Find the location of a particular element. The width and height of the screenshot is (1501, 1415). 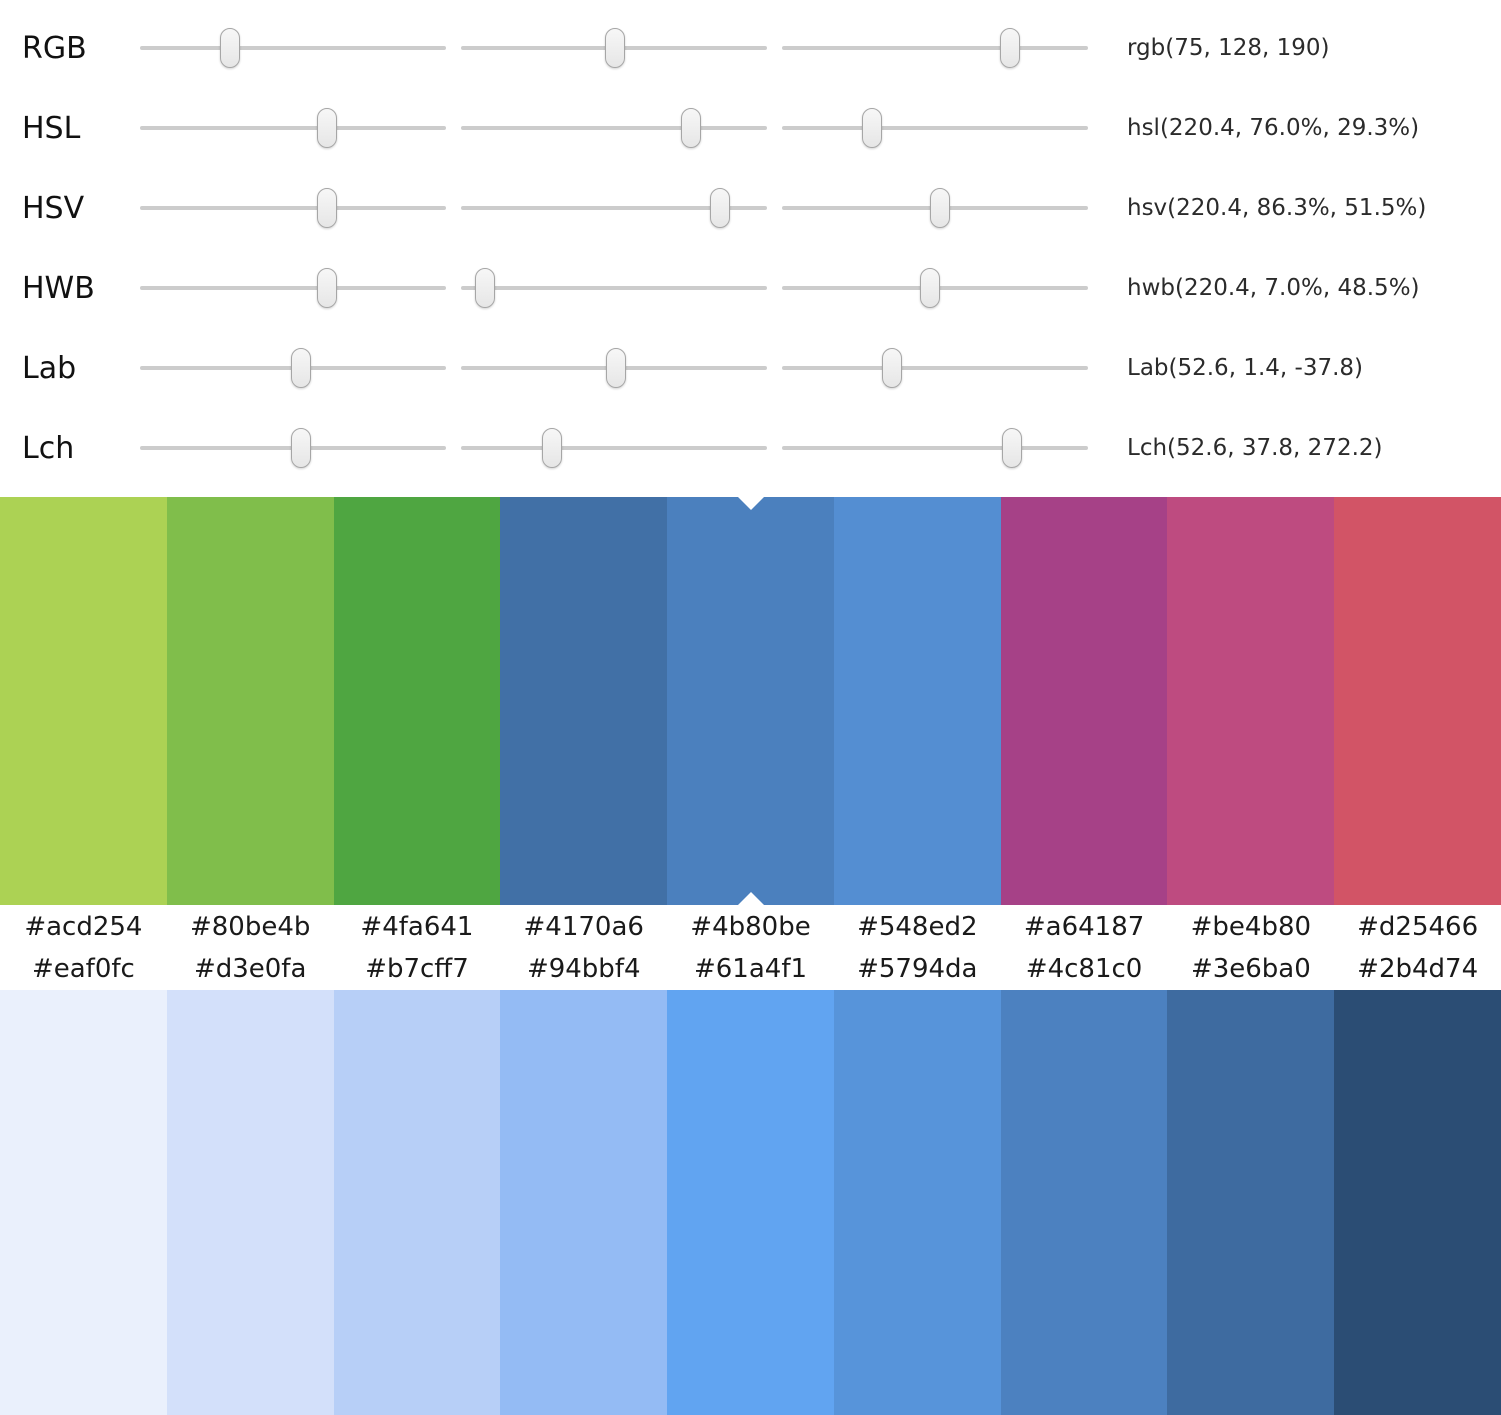

color-value-text-lab: Lab(52.6, 1.4, -37.8) is located at coordinates (1245, 368).